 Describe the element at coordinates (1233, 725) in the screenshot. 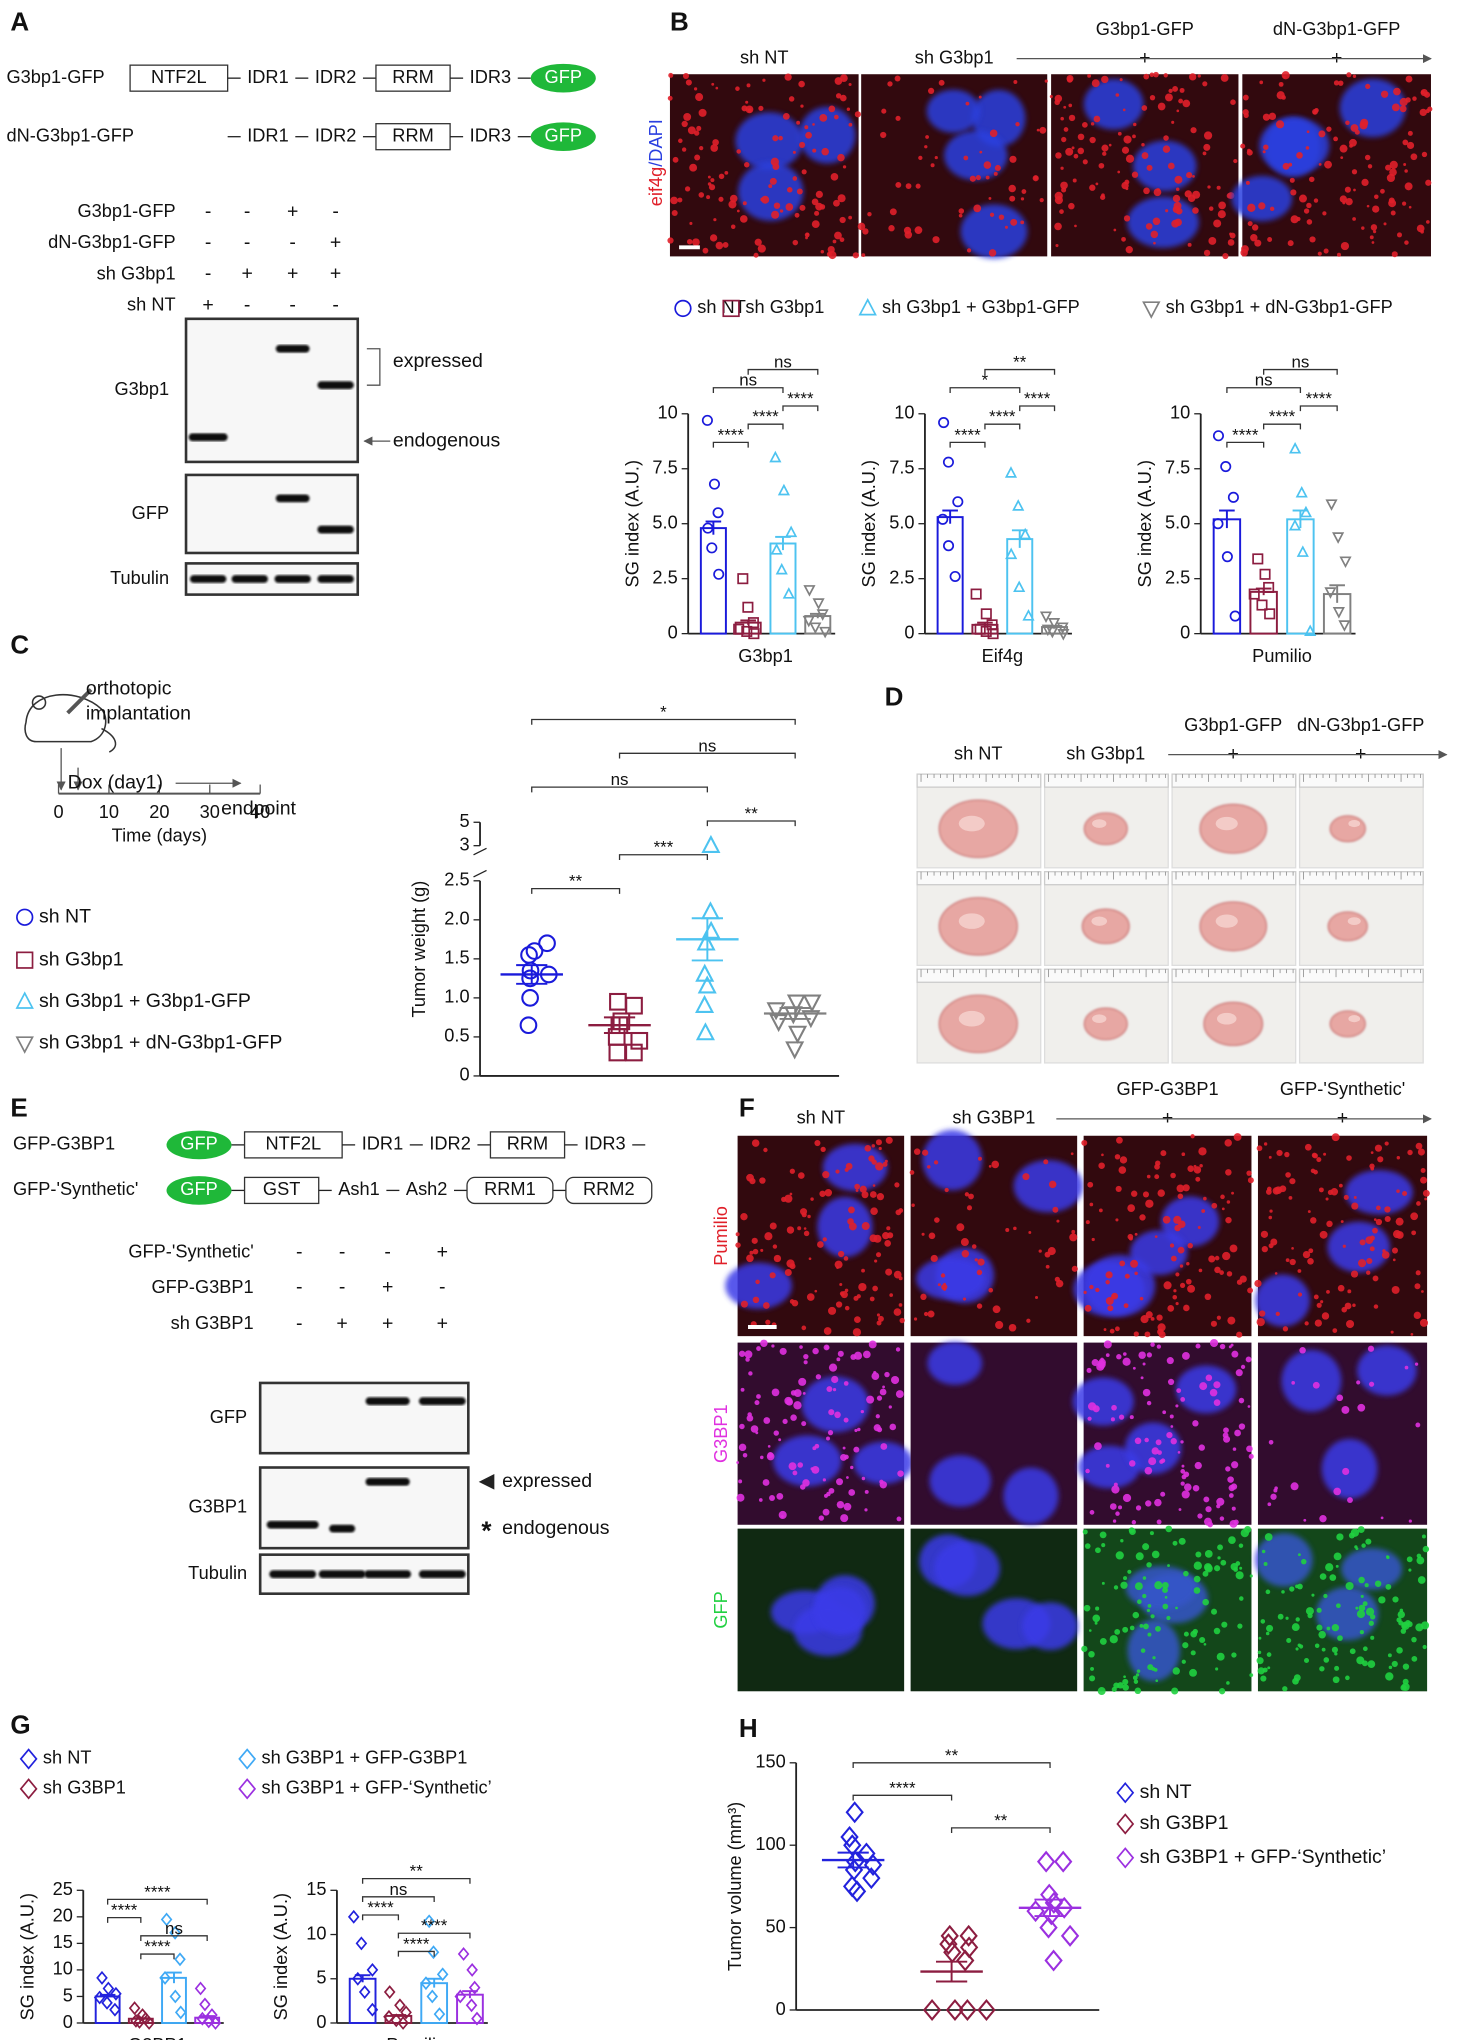

I see `column-label: G3bp1-GFP` at that location.